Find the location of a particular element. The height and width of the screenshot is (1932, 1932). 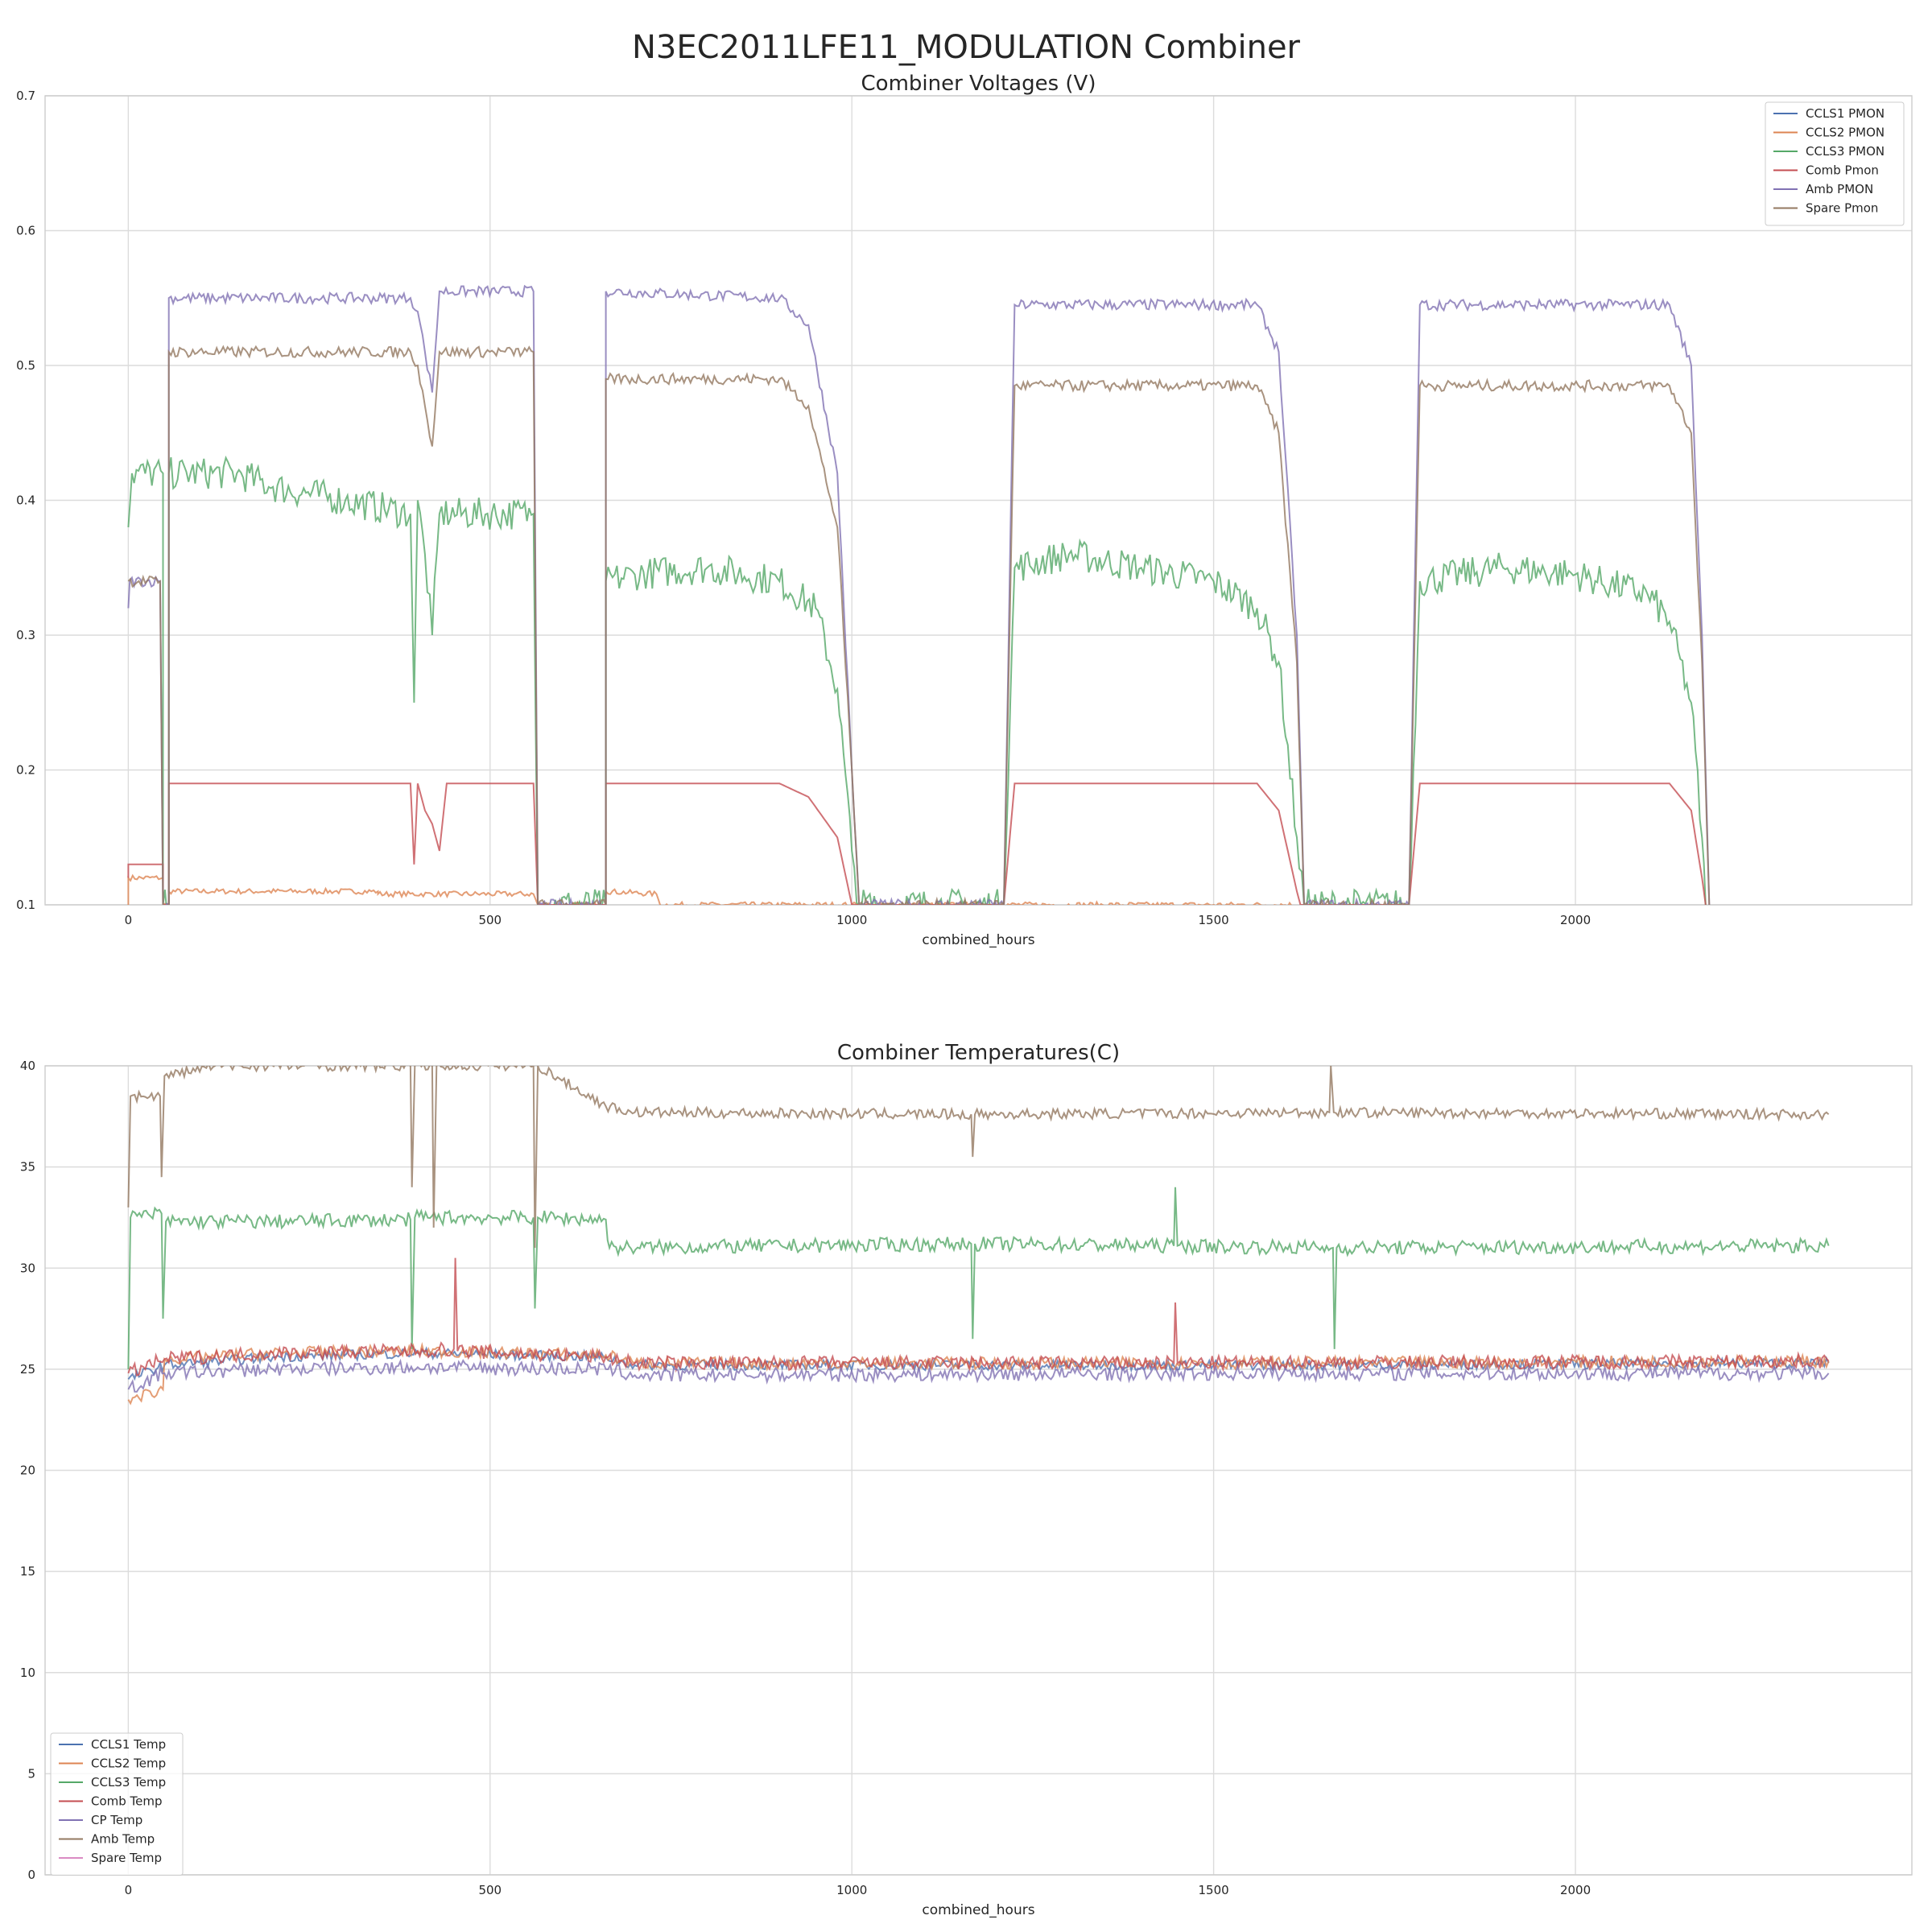

series-line-ccls3-temp is located at coordinates (978, 1278).